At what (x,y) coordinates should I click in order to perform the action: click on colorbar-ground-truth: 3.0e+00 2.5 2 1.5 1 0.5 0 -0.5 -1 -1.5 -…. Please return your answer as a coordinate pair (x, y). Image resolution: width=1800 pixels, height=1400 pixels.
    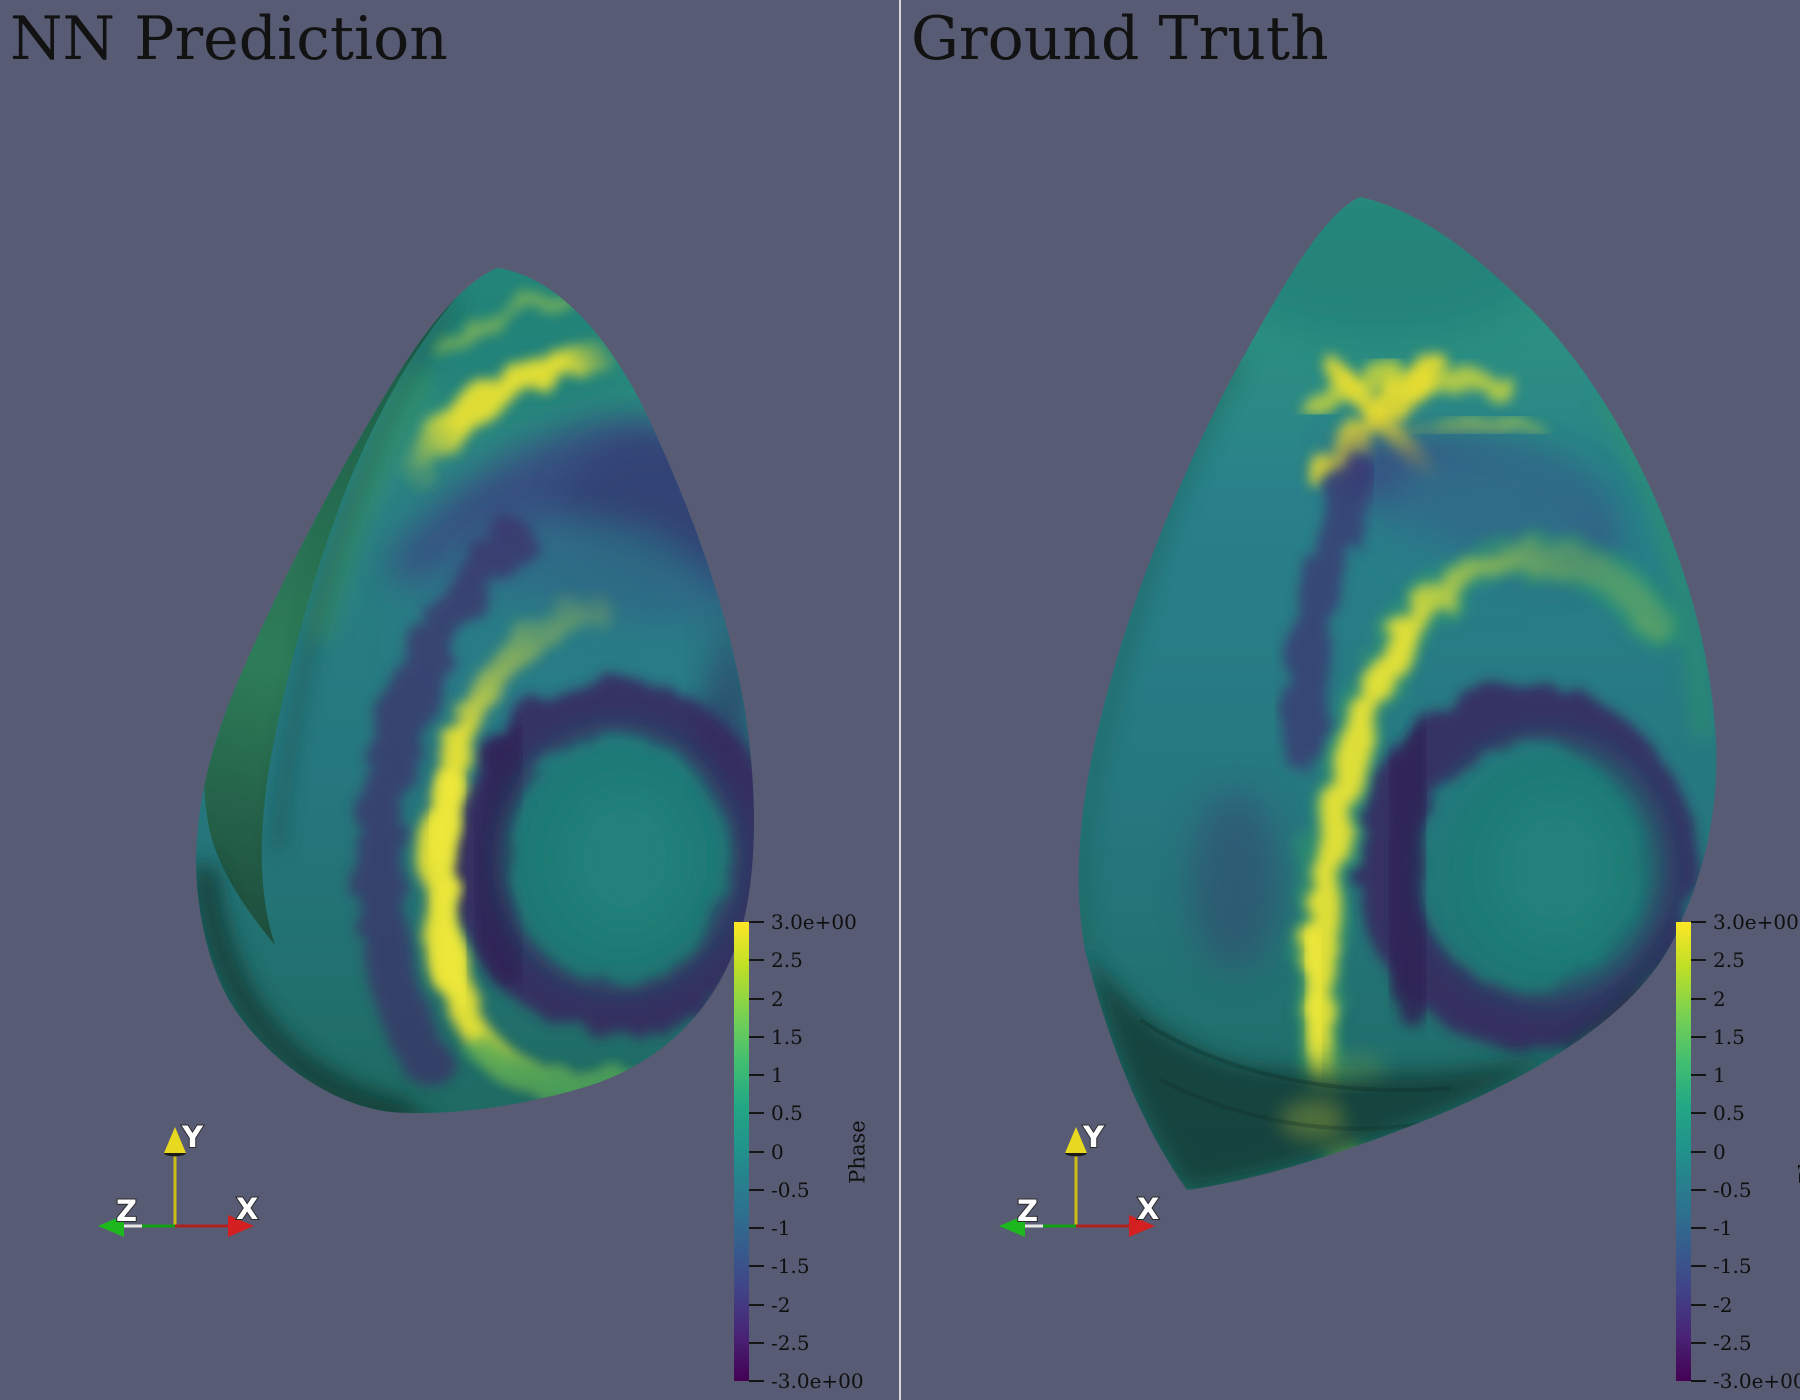
    Looking at the image, I should click on (1738, 1151).